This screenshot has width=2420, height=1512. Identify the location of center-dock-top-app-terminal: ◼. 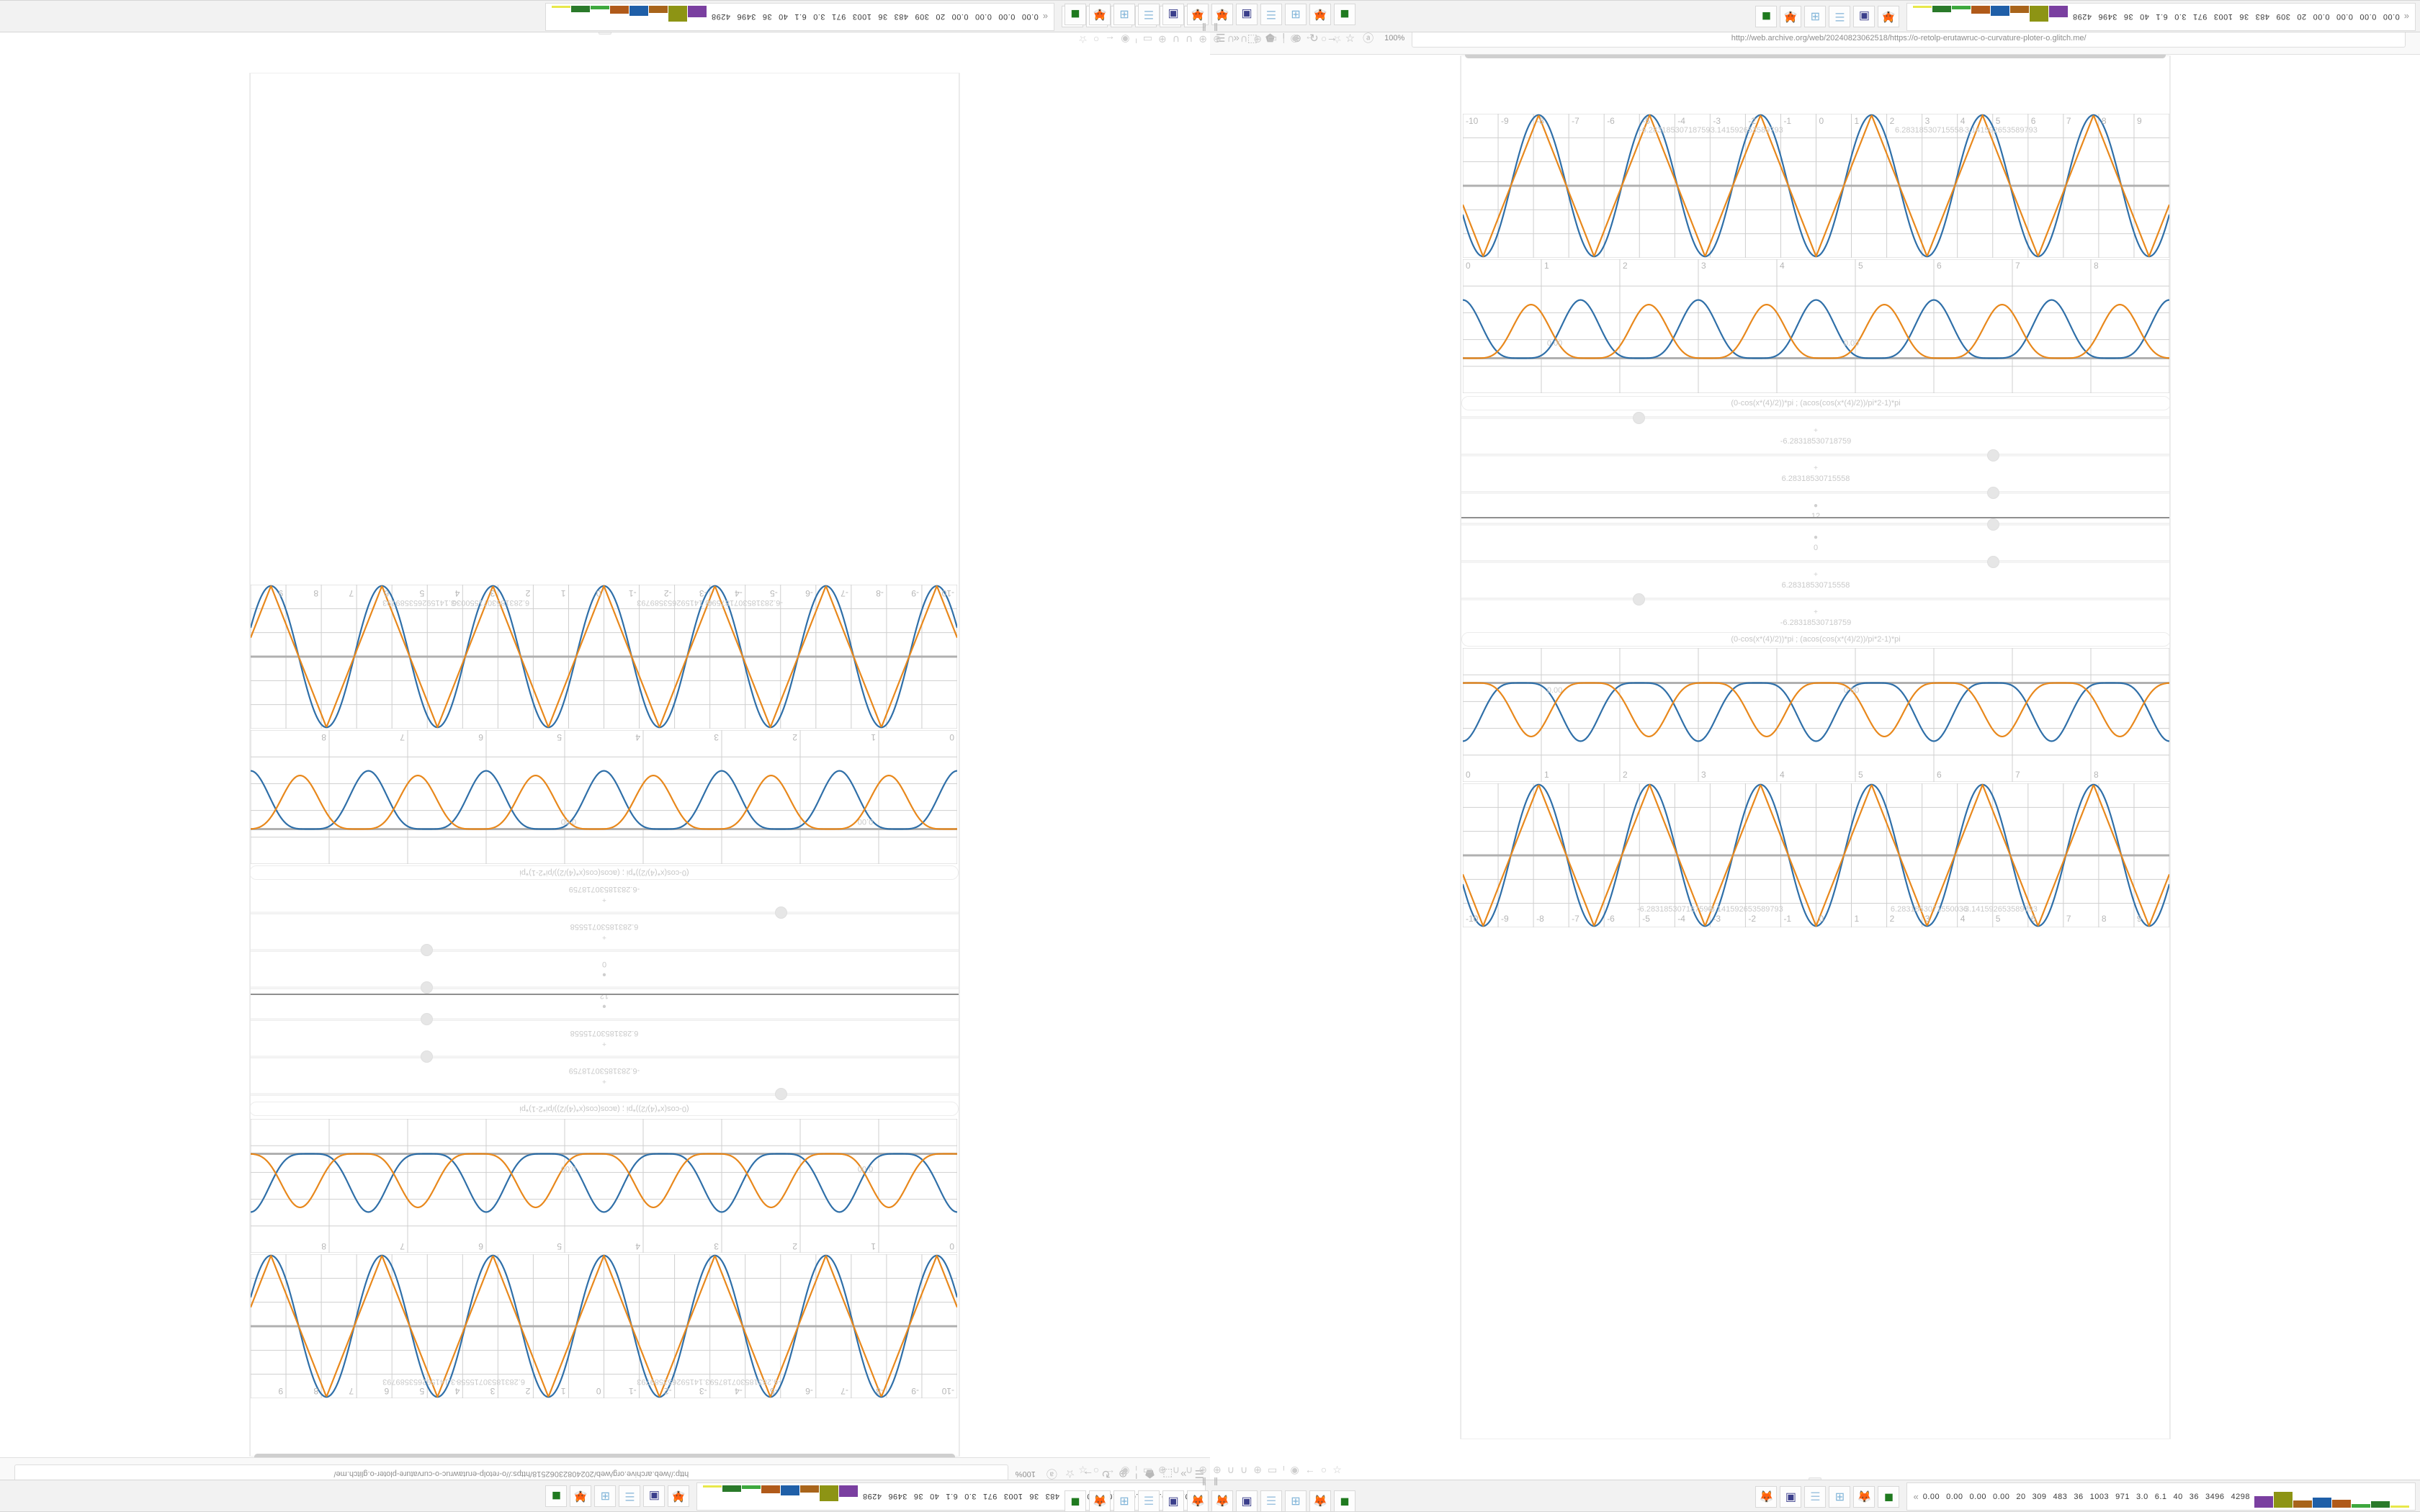
(1075, 14).